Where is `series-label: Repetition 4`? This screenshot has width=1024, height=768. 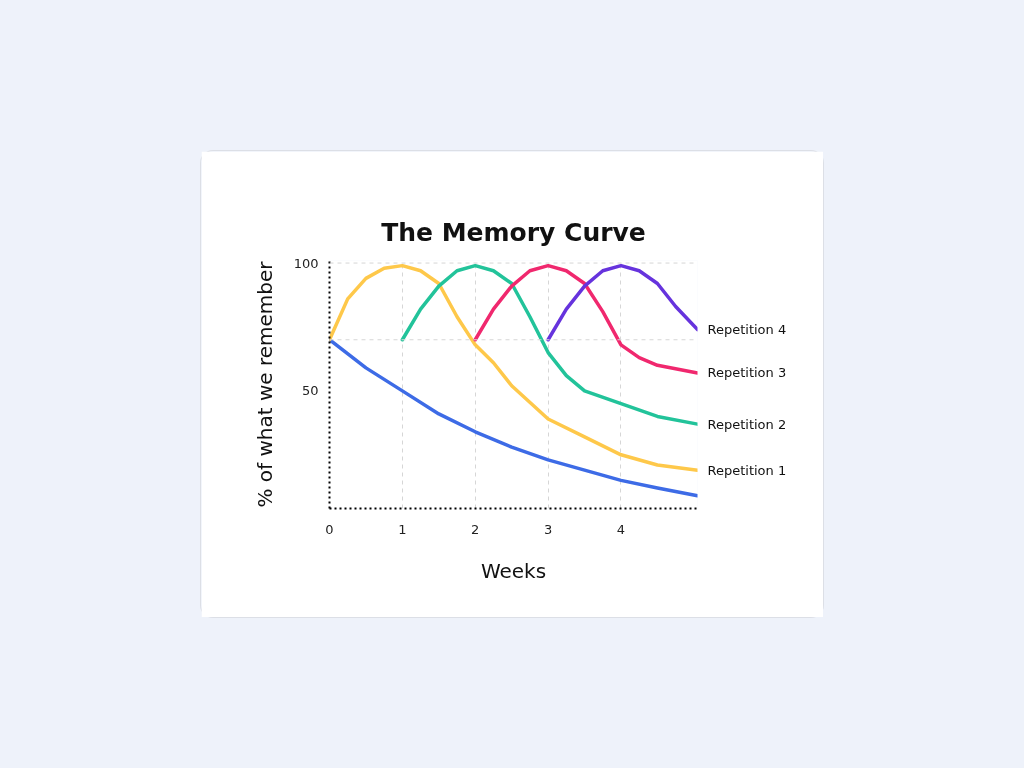
series-label: Repetition 4 is located at coordinates (747, 330).